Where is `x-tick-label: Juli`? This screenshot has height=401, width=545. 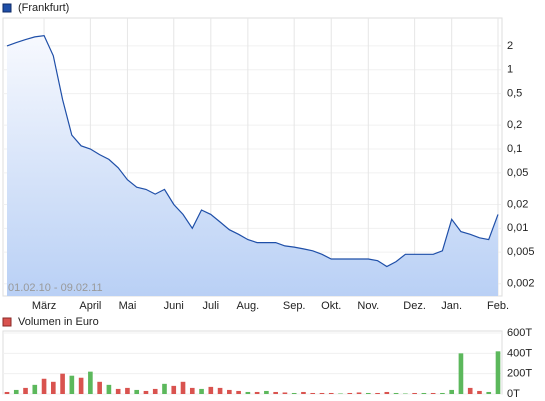
x-tick-label: Juli is located at coordinates (211, 306).